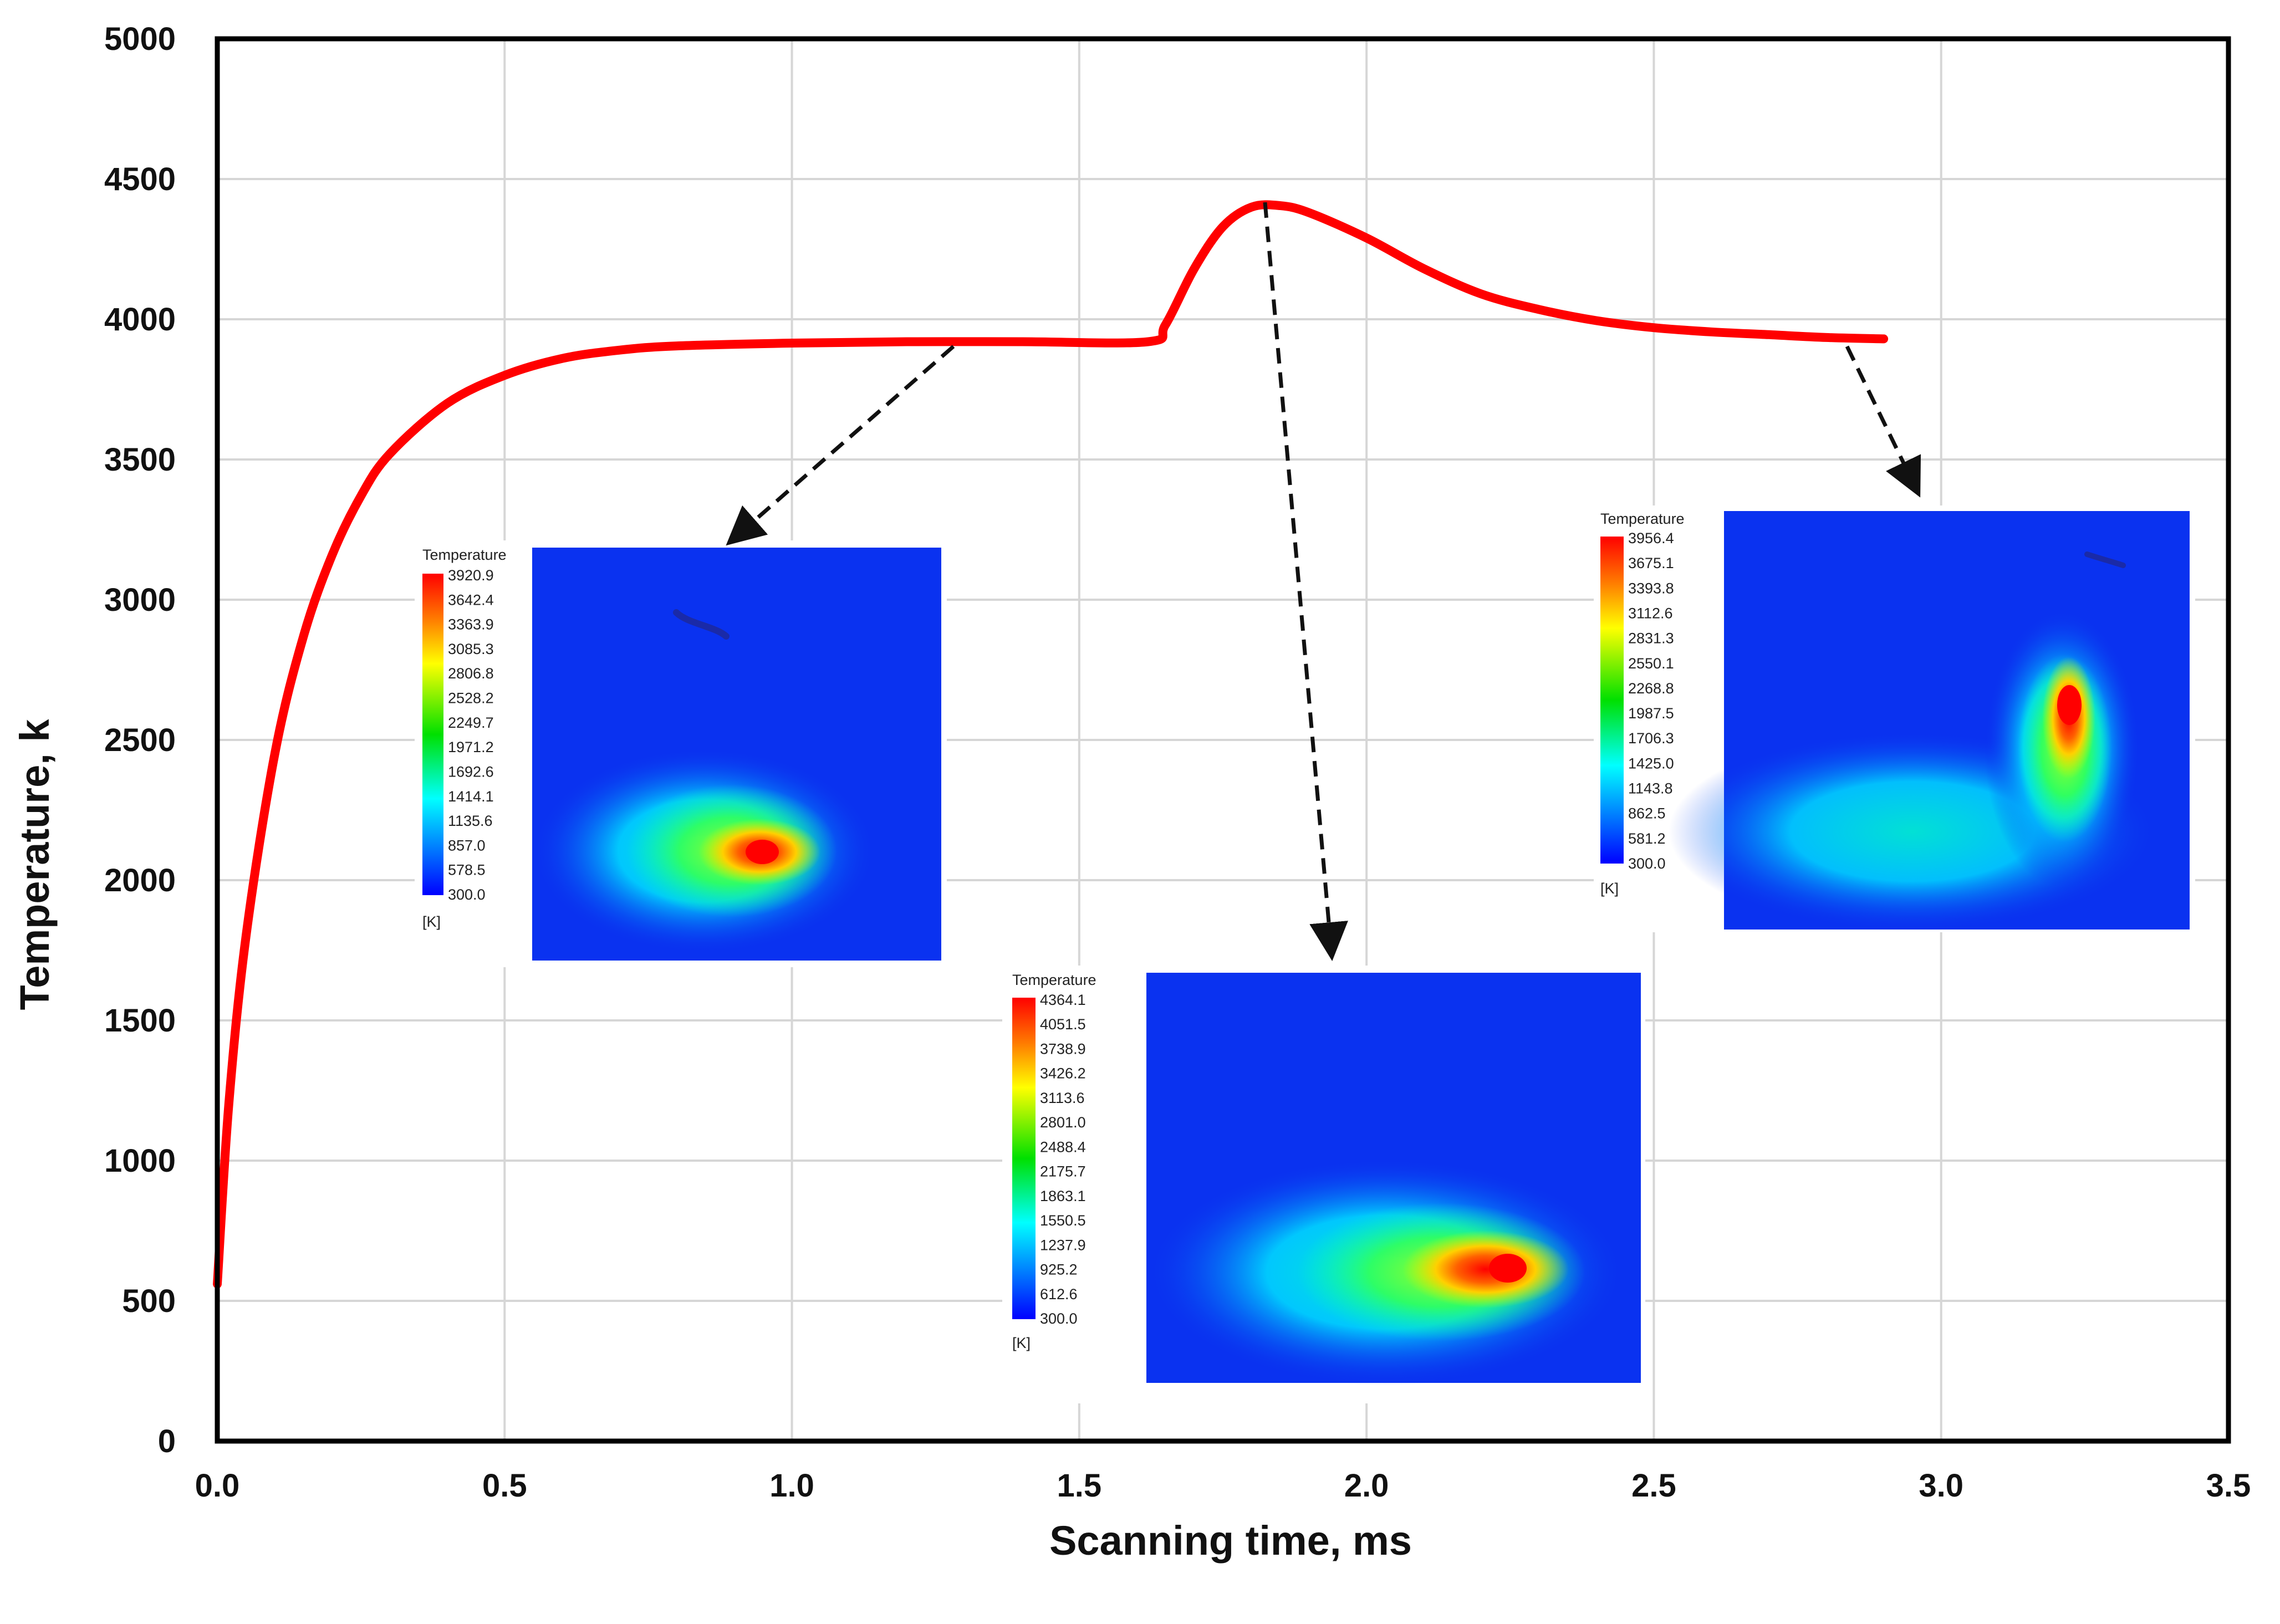 This screenshot has width=2280, height=1624. What do you see at coordinates (471, 649) in the screenshot?
I see `legend-value: 3085.3` at bounding box center [471, 649].